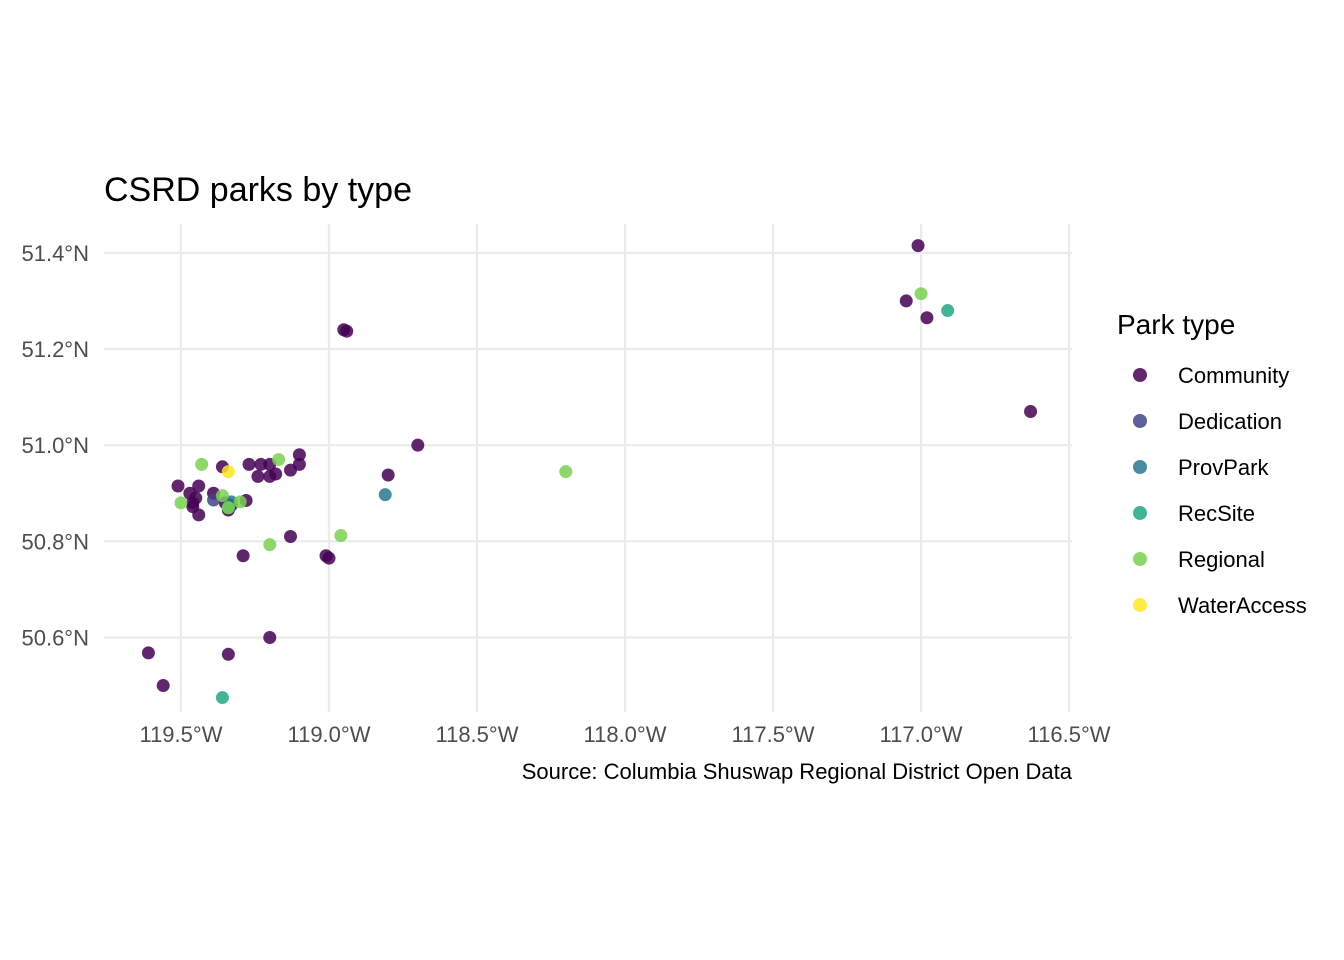 This screenshot has width=1344, height=960. What do you see at coordinates (1140, 467) in the screenshot?
I see `legend-key-provpark` at bounding box center [1140, 467].